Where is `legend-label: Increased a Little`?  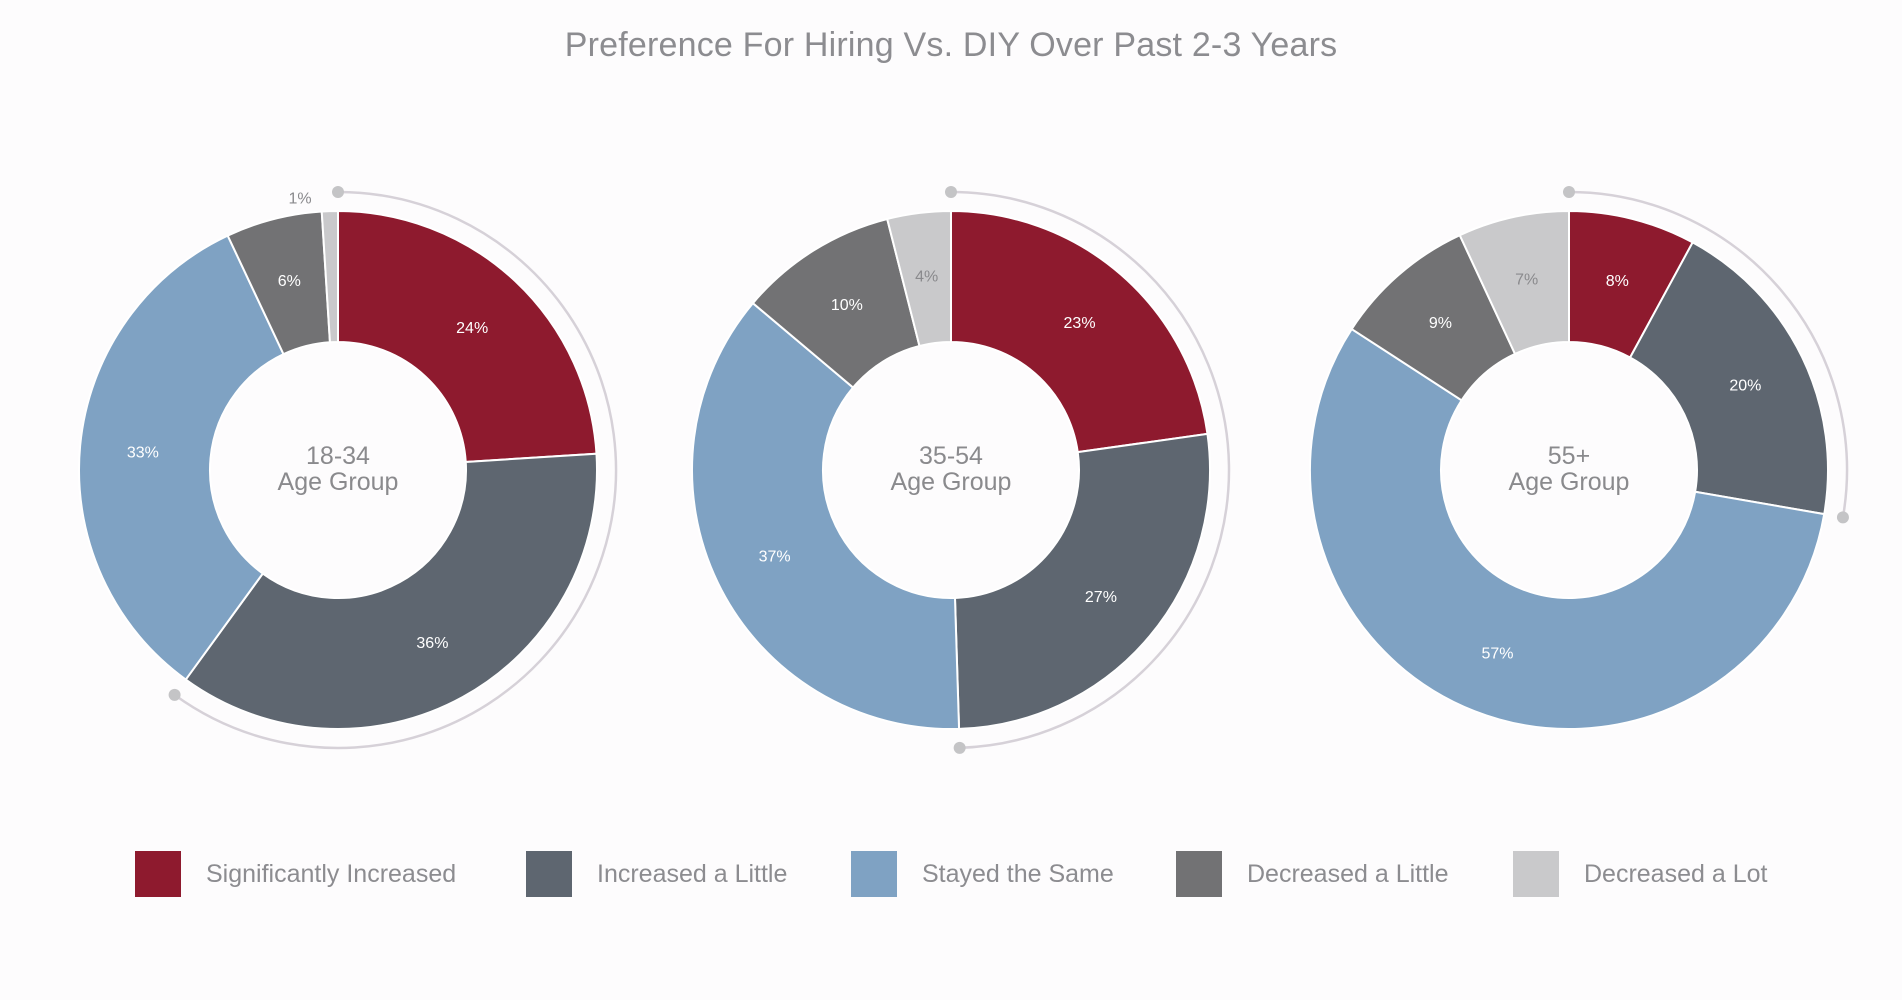 legend-label: Increased a Little is located at coordinates (692, 873).